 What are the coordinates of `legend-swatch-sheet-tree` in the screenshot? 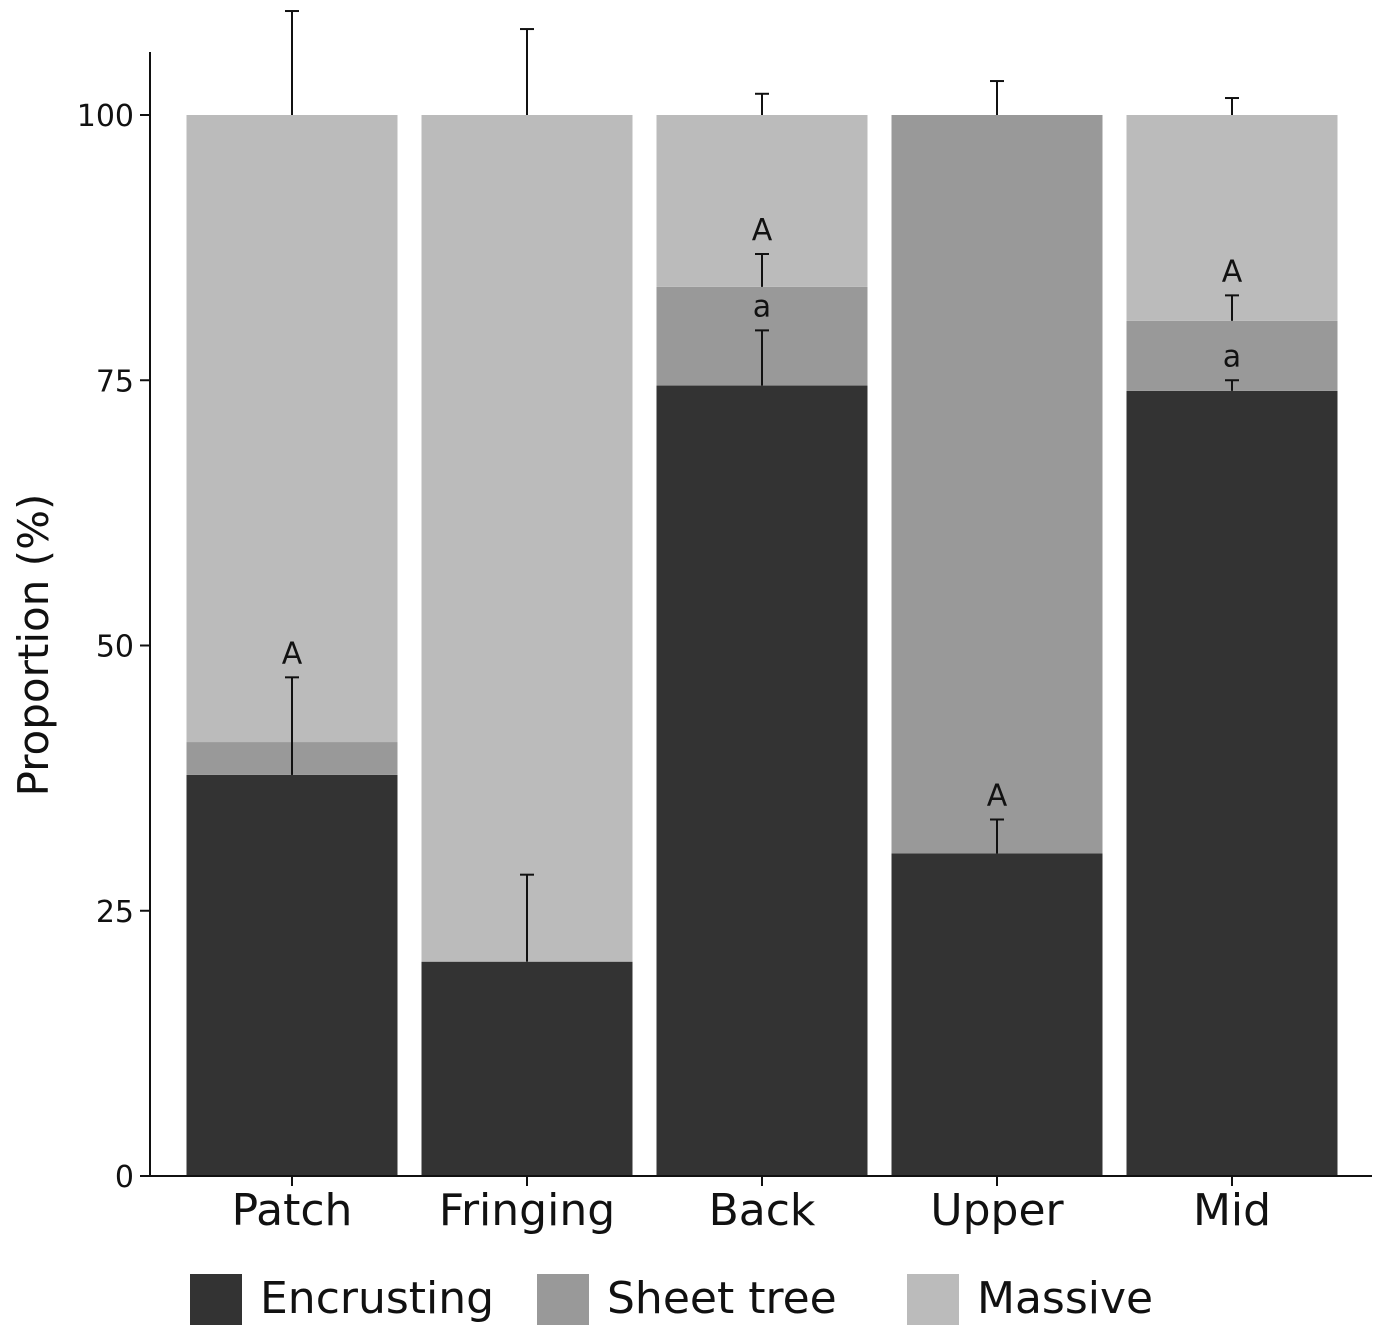 It's located at (563, 1299).